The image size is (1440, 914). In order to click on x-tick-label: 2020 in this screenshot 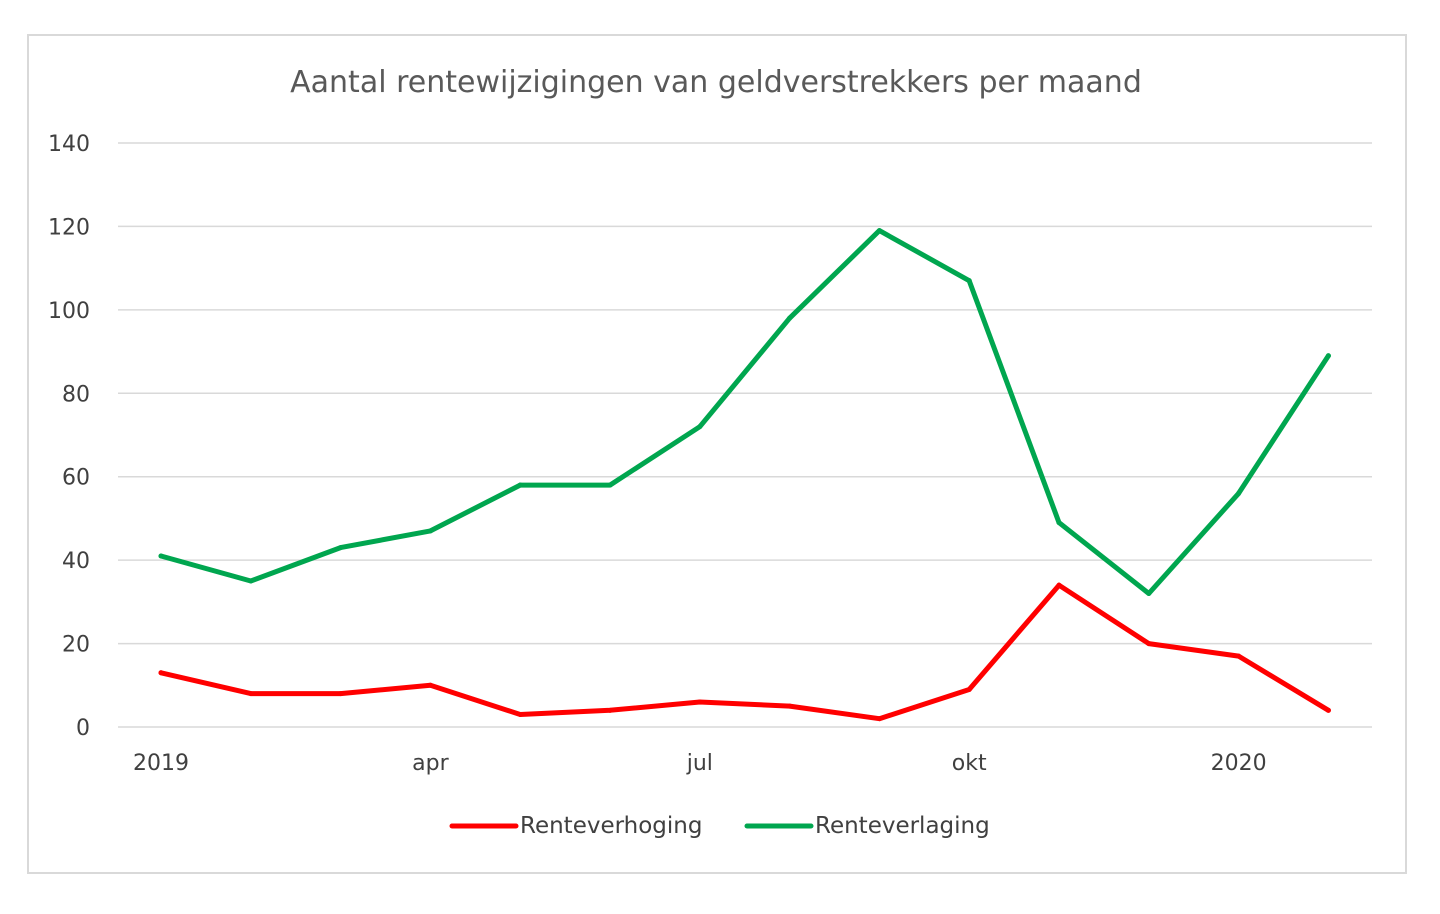, I will do `click(1239, 763)`.